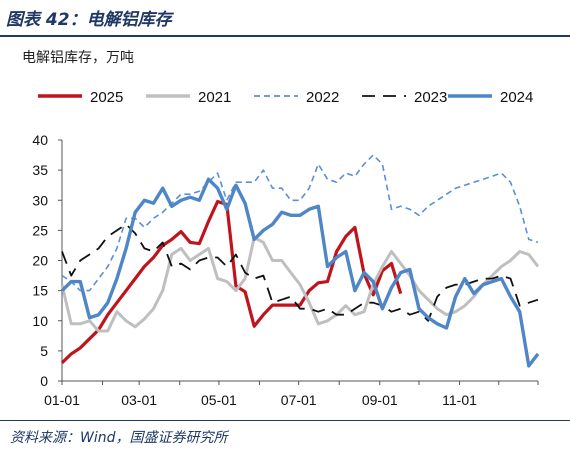 This screenshot has width=570, height=463. What do you see at coordinates (89, 20) in the screenshot?
I see `figure-title: 图表 42：电解铝库存` at bounding box center [89, 20].